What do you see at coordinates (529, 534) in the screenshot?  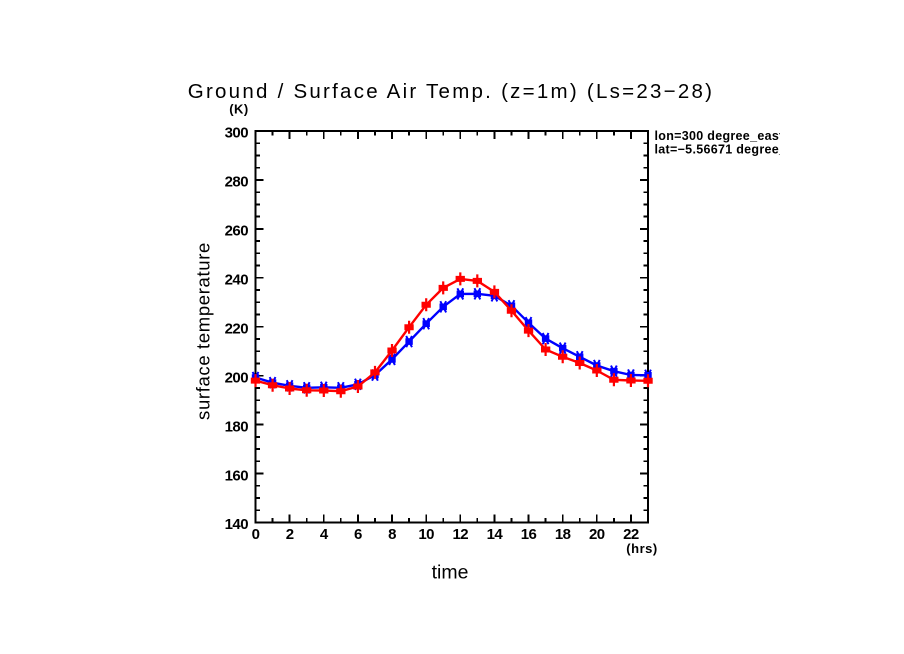 I see `svg-text: 16` at bounding box center [529, 534].